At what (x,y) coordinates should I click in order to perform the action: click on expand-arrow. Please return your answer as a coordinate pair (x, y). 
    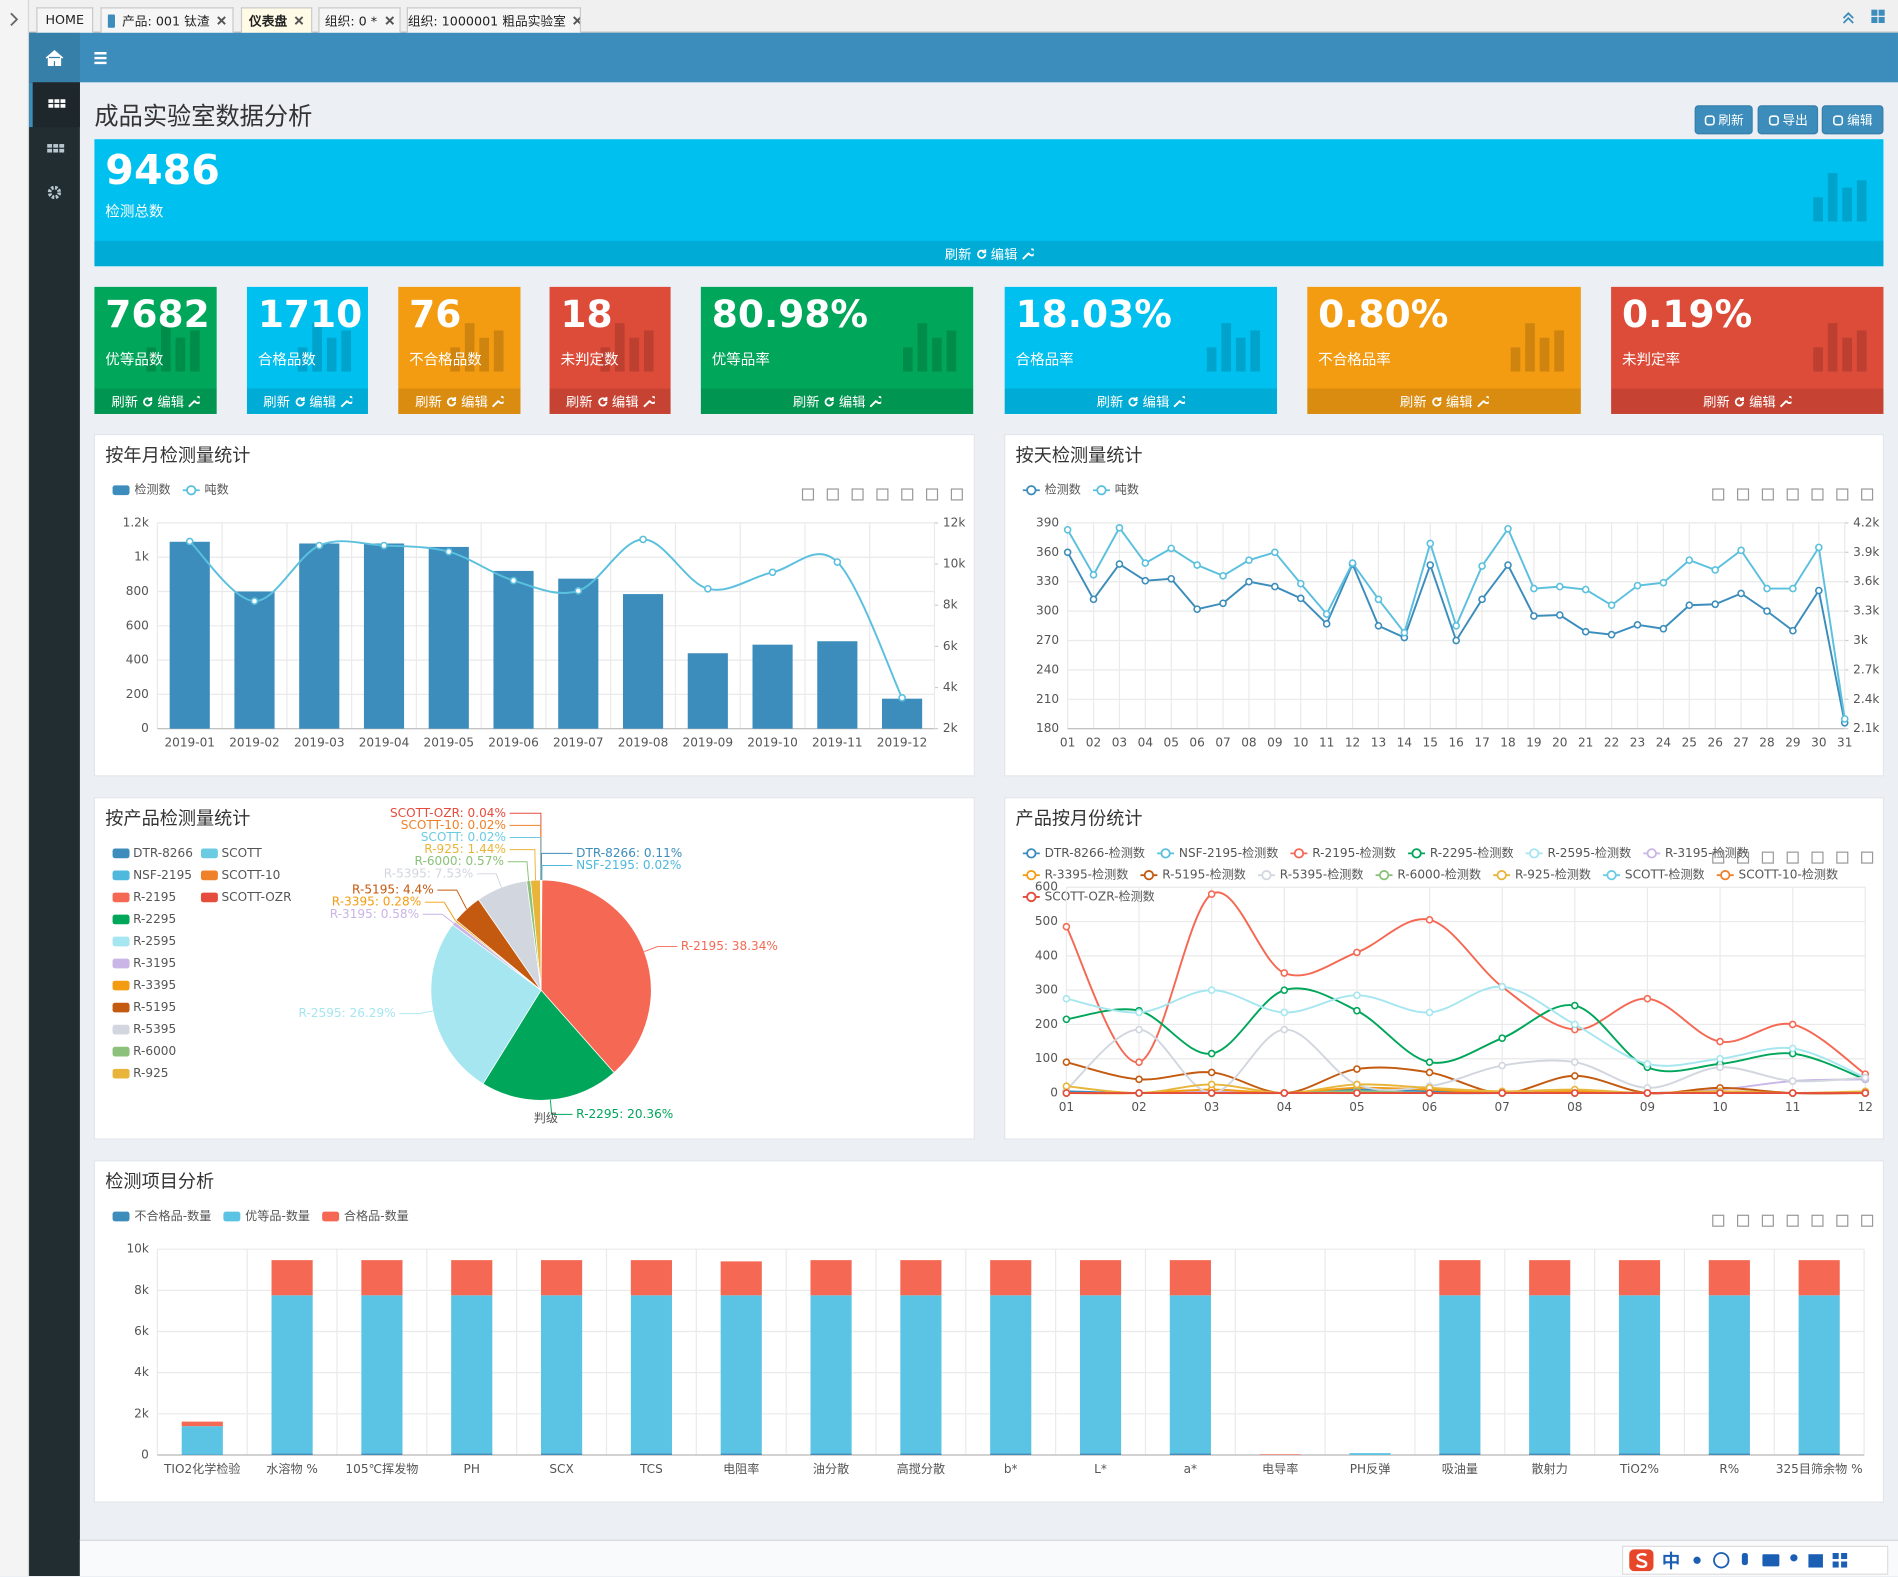
    Looking at the image, I should click on (14, 18).